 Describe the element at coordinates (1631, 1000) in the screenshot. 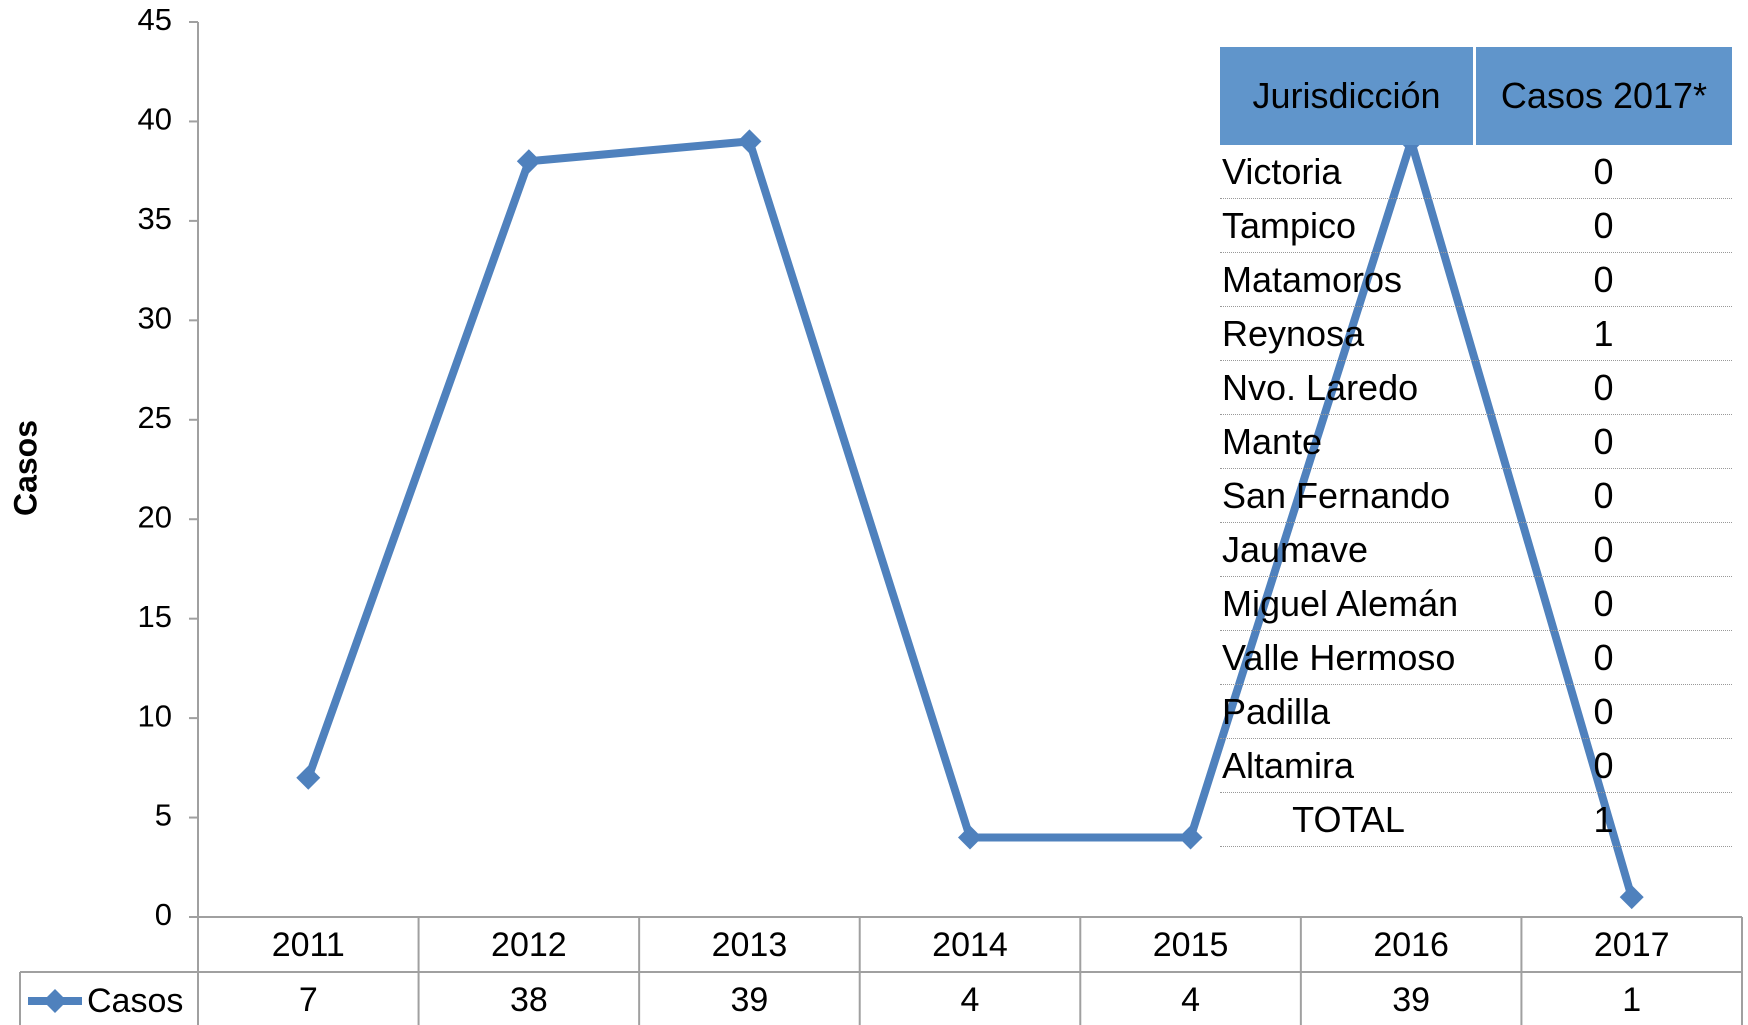

I see `data-table-value: 1` at that location.